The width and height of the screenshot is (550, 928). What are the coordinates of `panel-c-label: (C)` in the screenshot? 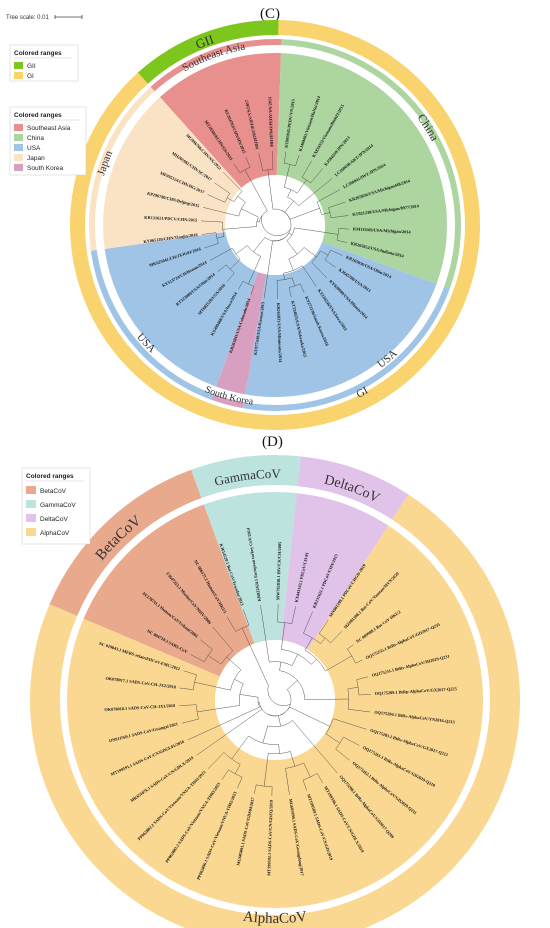 It's located at (270, 14).